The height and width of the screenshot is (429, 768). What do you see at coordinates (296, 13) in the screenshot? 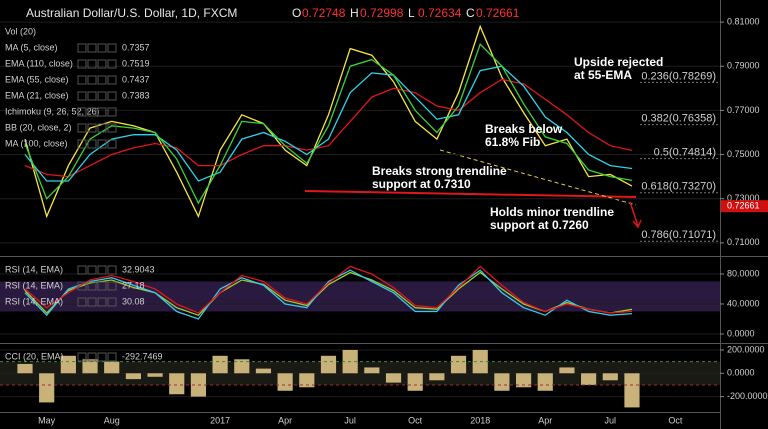
I see `ohlc-label: O` at bounding box center [296, 13].